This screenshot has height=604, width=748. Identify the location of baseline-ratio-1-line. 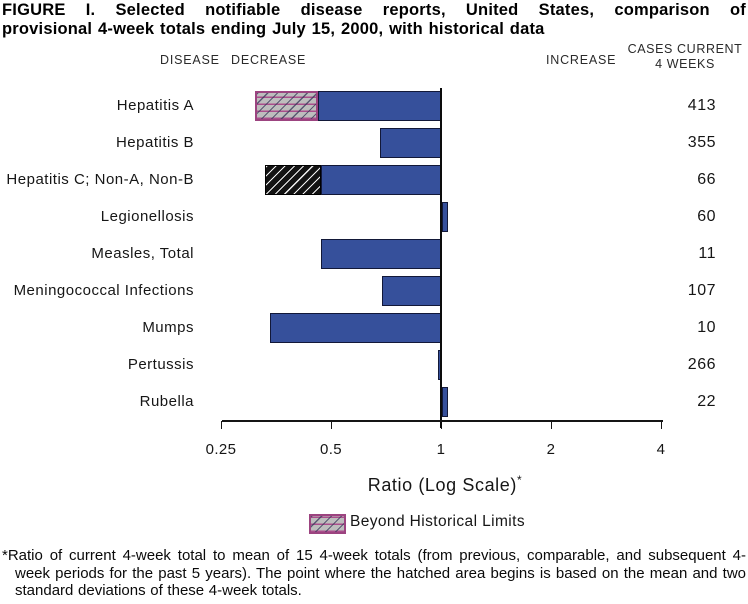
(441, 258).